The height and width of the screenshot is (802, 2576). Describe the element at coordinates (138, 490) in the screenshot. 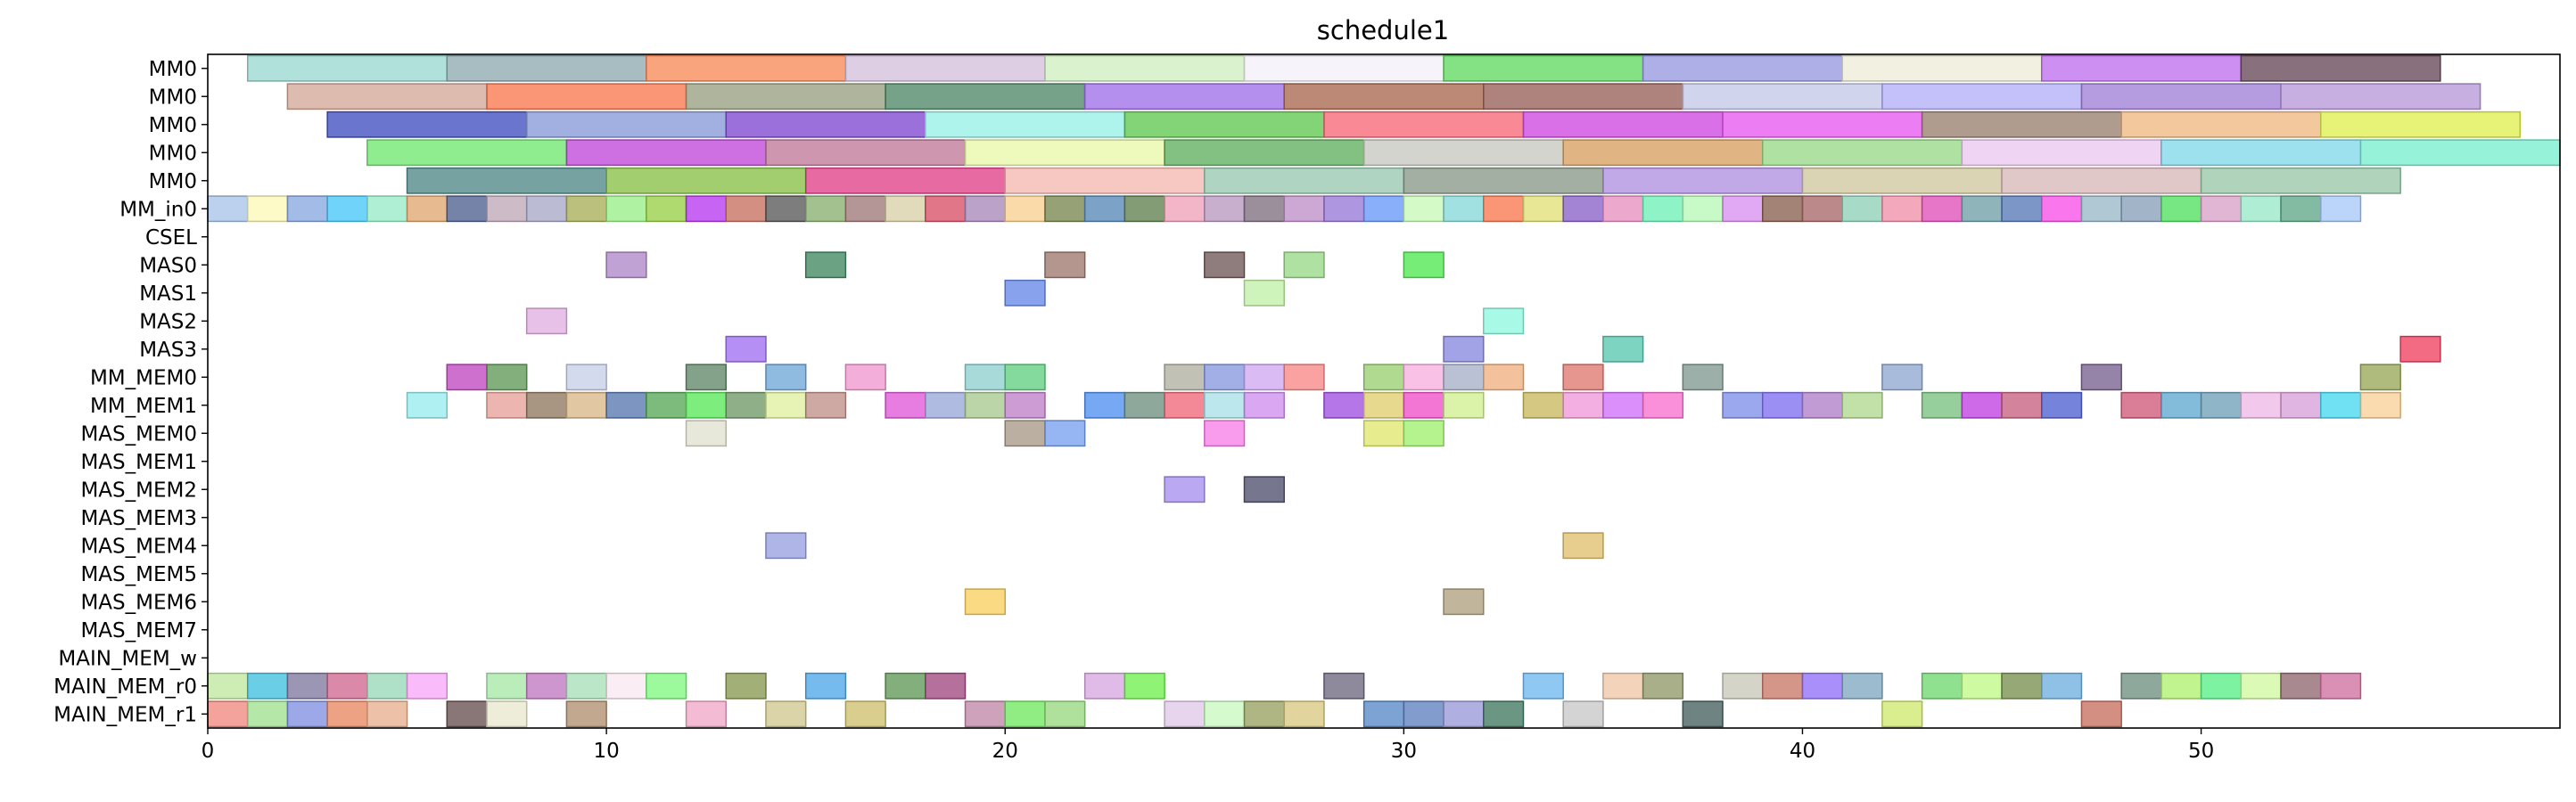

I see `y-tick-label: MAS_MEM2` at that location.